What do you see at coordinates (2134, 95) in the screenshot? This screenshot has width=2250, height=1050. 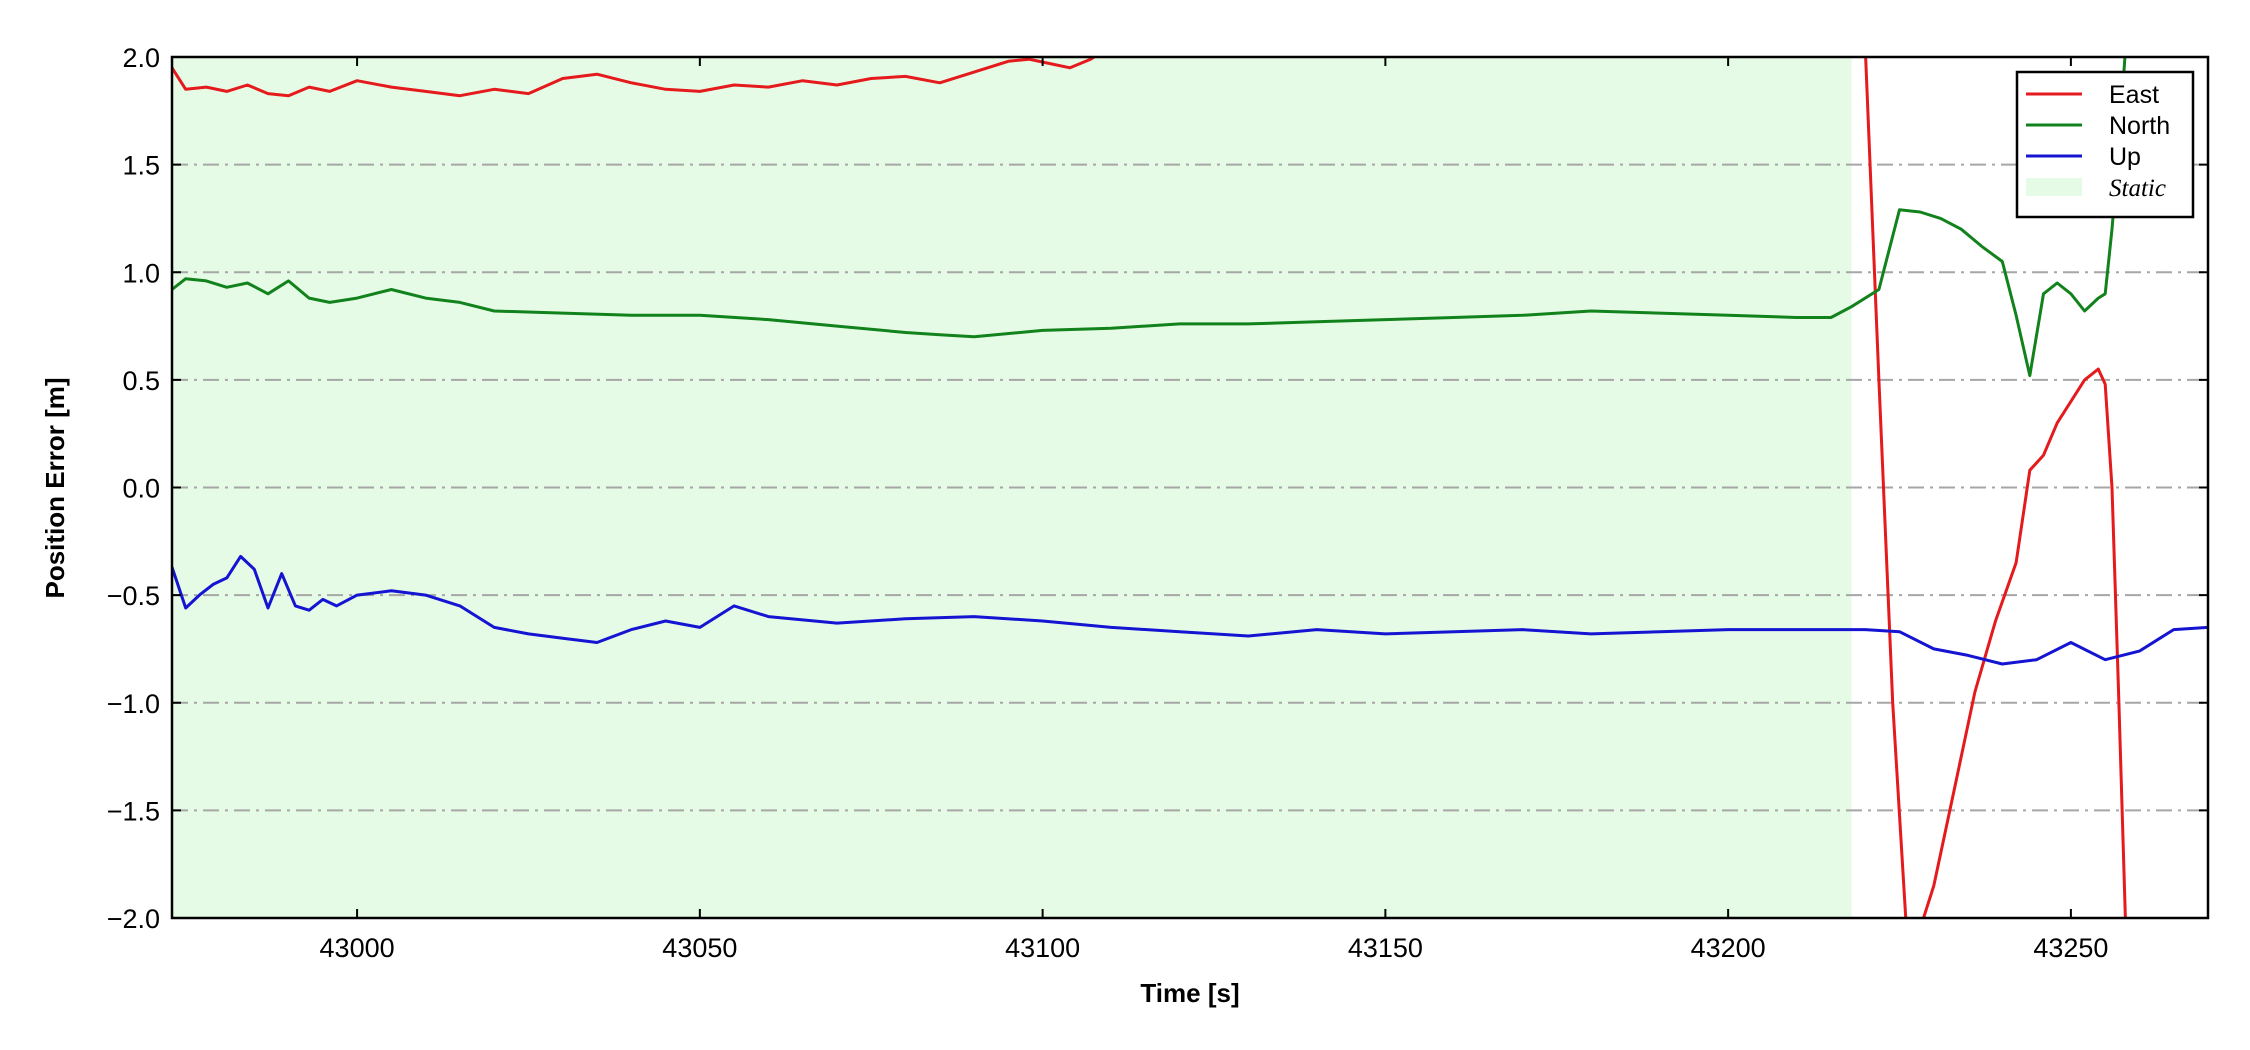 I see `legend-label-east: East` at bounding box center [2134, 95].